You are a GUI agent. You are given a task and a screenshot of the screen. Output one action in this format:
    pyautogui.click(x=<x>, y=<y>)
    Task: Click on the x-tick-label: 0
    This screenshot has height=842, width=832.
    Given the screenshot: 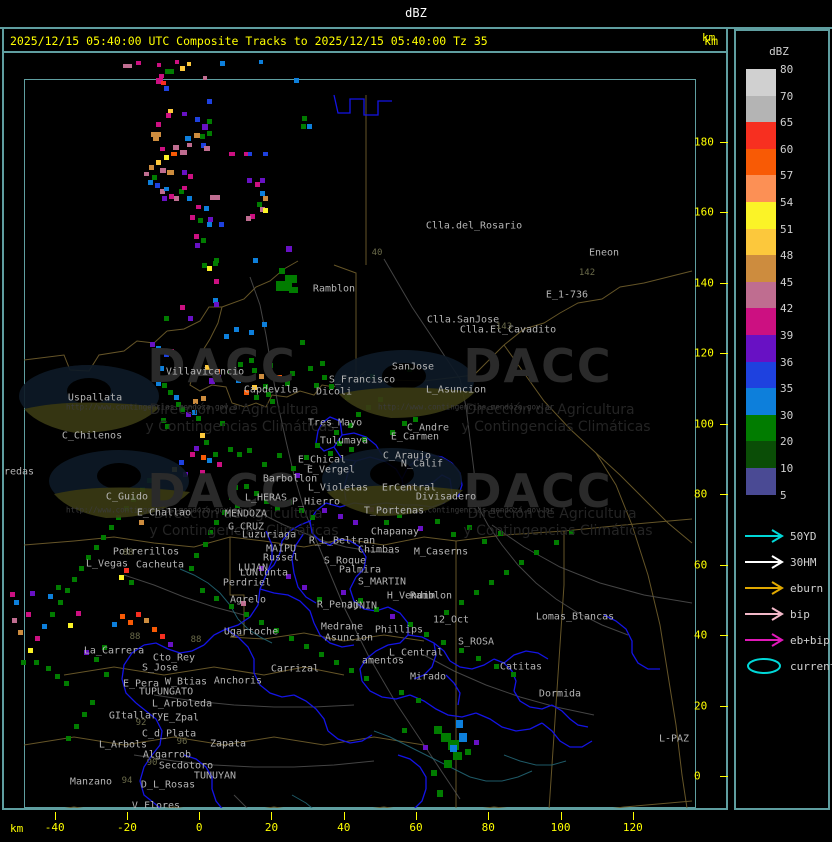 What is the action you would take?
    pyautogui.click(x=199, y=827)
    